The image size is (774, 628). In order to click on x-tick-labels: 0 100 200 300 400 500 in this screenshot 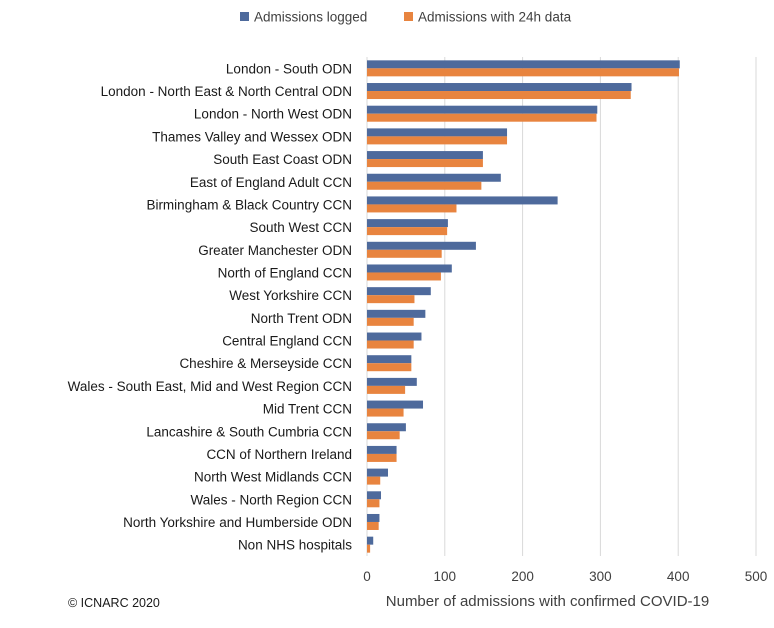, I will do `click(565, 576)`.